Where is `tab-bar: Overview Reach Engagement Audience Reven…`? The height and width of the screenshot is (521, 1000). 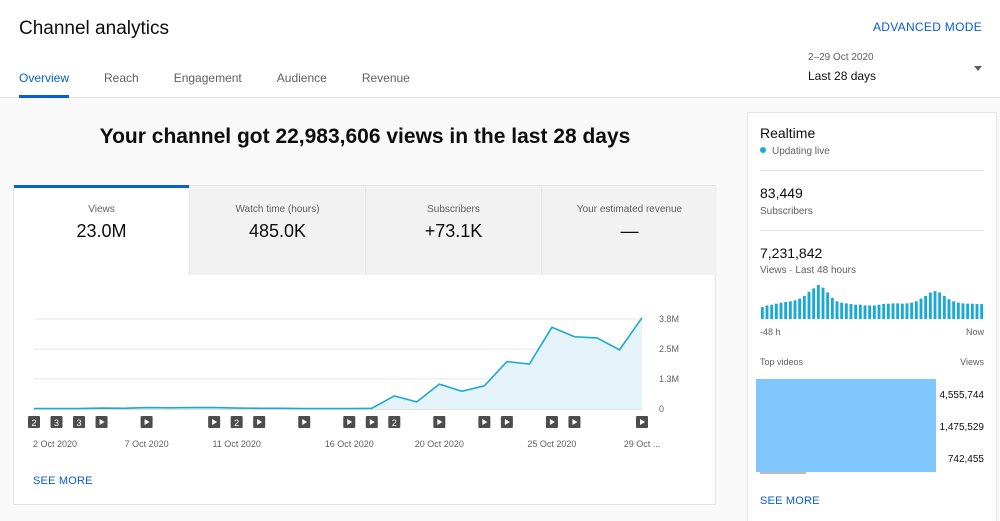 tab-bar: Overview Reach Engagement Audience Reven… is located at coordinates (232, 84).